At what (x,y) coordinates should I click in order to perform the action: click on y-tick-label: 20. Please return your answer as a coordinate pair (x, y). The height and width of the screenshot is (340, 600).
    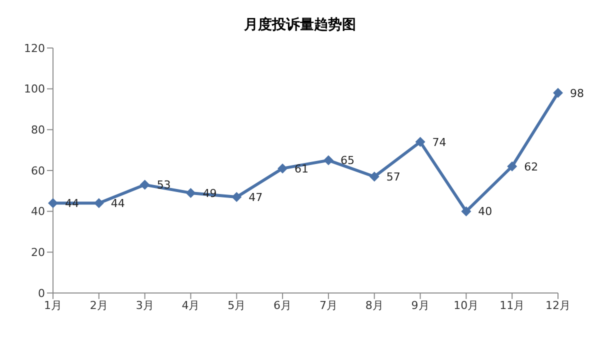
    Looking at the image, I should click on (38, 253).